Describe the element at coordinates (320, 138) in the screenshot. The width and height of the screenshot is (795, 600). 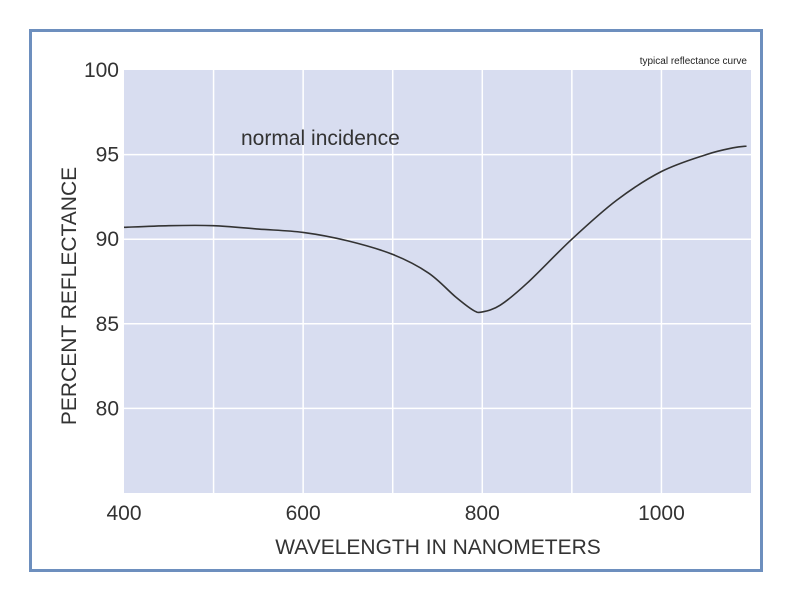
I see `annotation-normal-incidence: normal incidence` at that location.